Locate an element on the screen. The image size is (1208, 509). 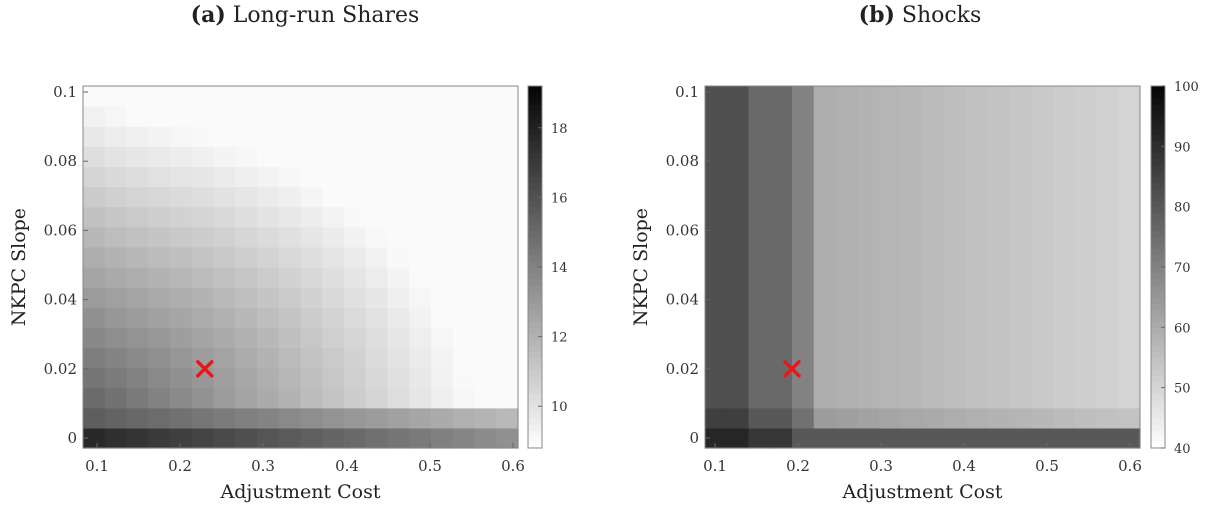
colorbar-tick-label: 18 is located at coordinates (559, 129).